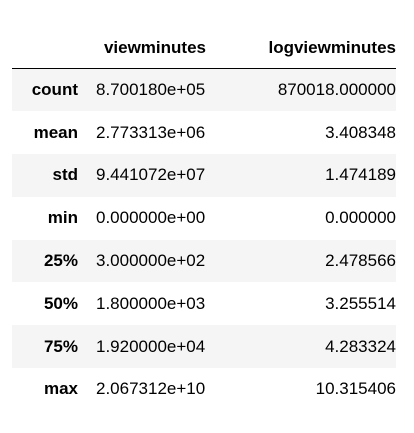 This screenshot has width=414, height=433. I want to click on row-index-label: 25%, so click(60, 261).